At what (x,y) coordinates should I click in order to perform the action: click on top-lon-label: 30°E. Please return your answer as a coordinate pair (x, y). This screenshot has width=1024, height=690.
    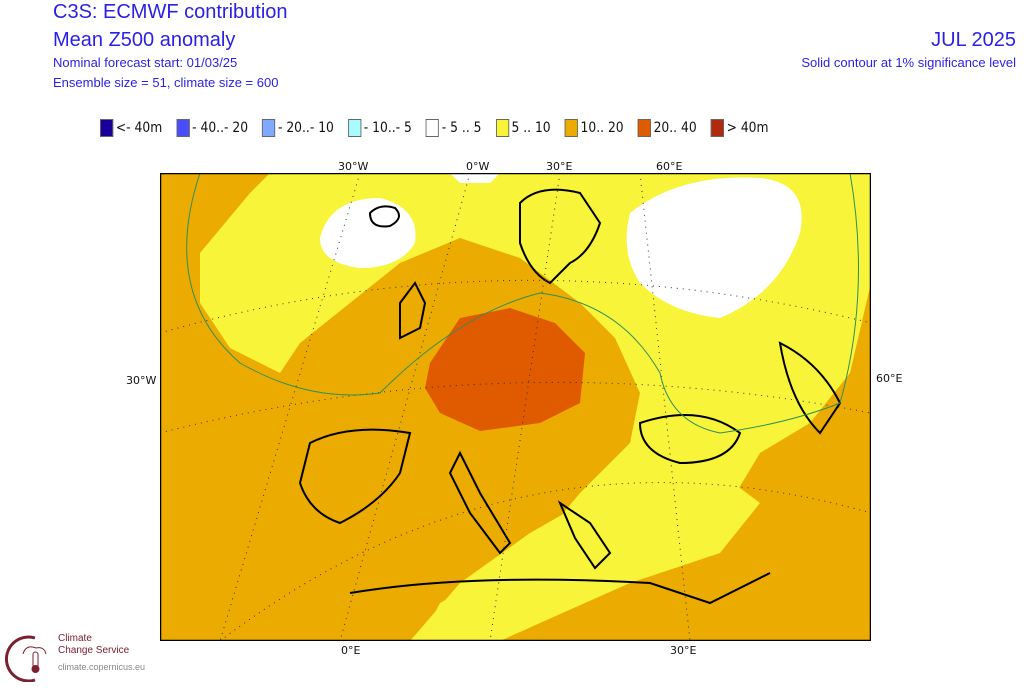
    Looking at the image, I should click on (559, 166).